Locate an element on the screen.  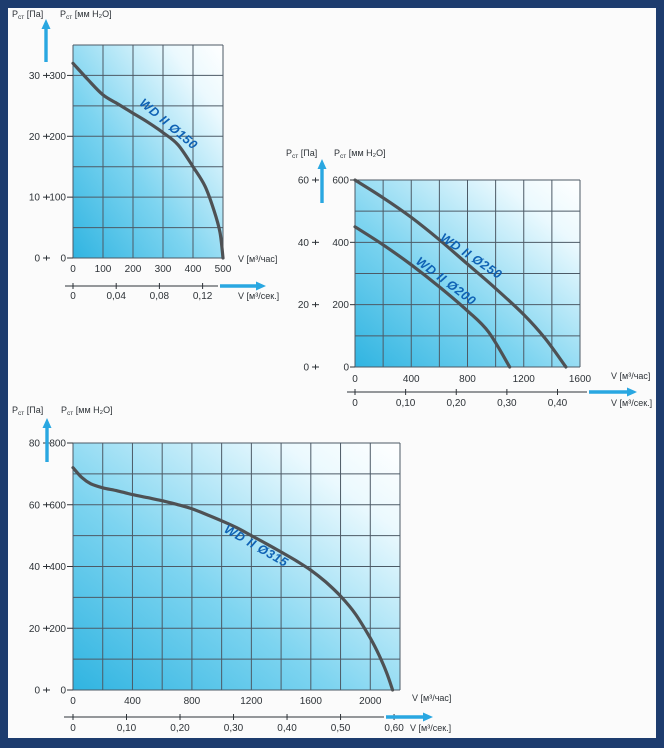
plot-area is located at coordinates (148, 151).